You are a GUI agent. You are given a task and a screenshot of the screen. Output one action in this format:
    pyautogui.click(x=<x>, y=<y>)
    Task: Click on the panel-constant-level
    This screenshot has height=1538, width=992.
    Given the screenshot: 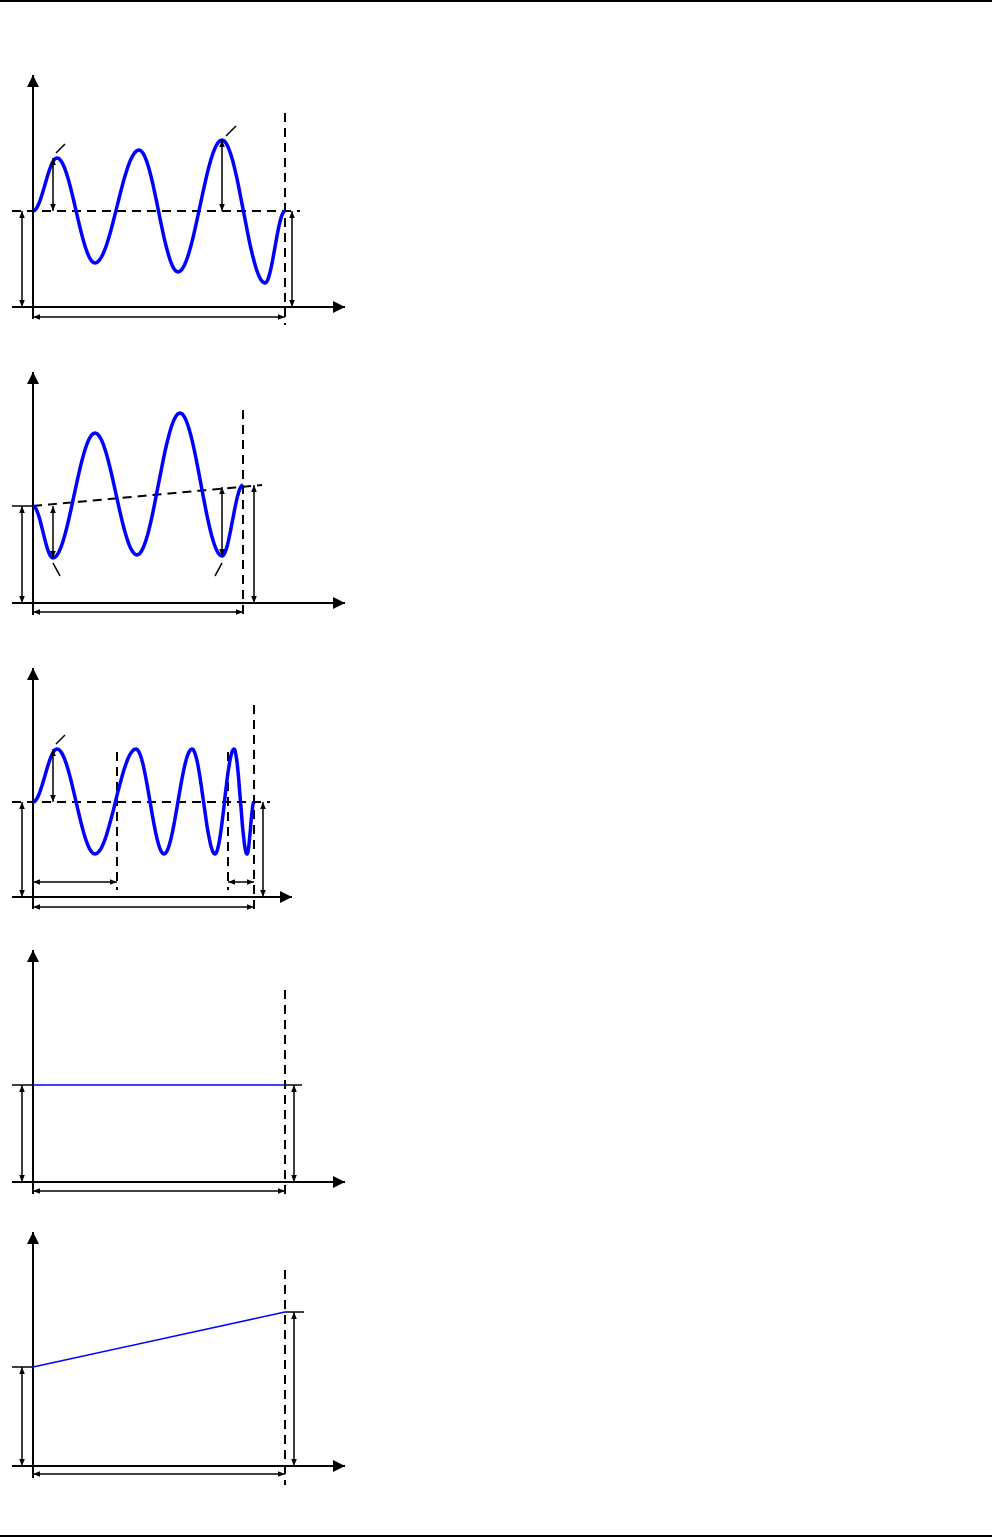 What is the action you would take?
    pyautogui.click(x=178, y=1075)
    